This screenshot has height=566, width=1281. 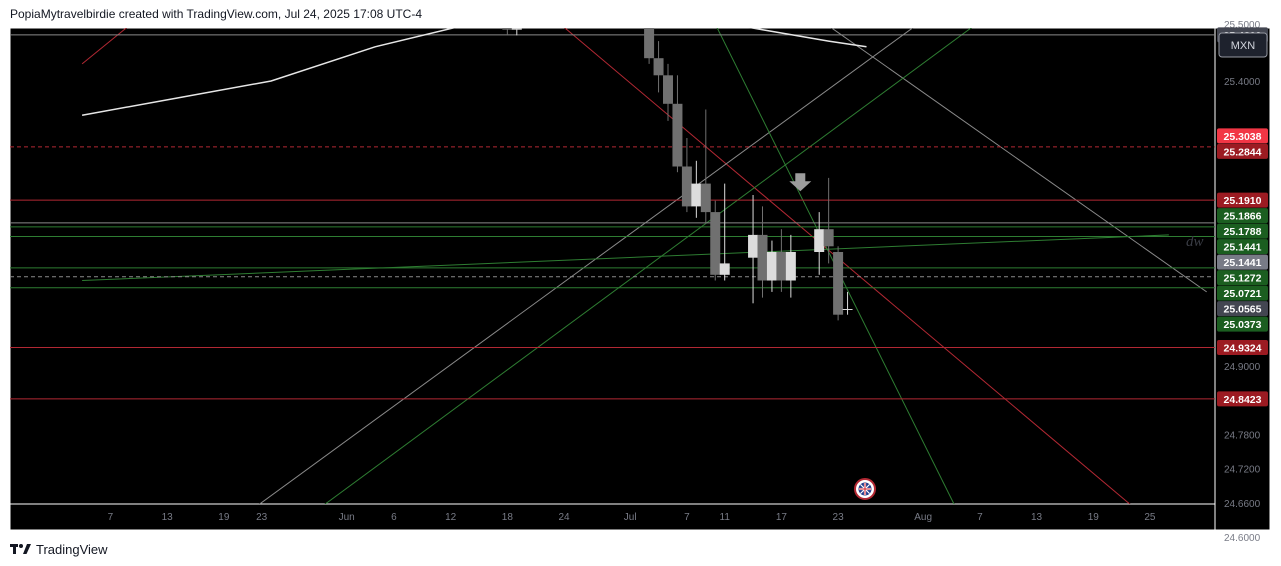 What do you see at coordinates (1242, 435) in the screenshot?
I see `price-tick-label: 24.7800` at bounding box center [1242, 435].